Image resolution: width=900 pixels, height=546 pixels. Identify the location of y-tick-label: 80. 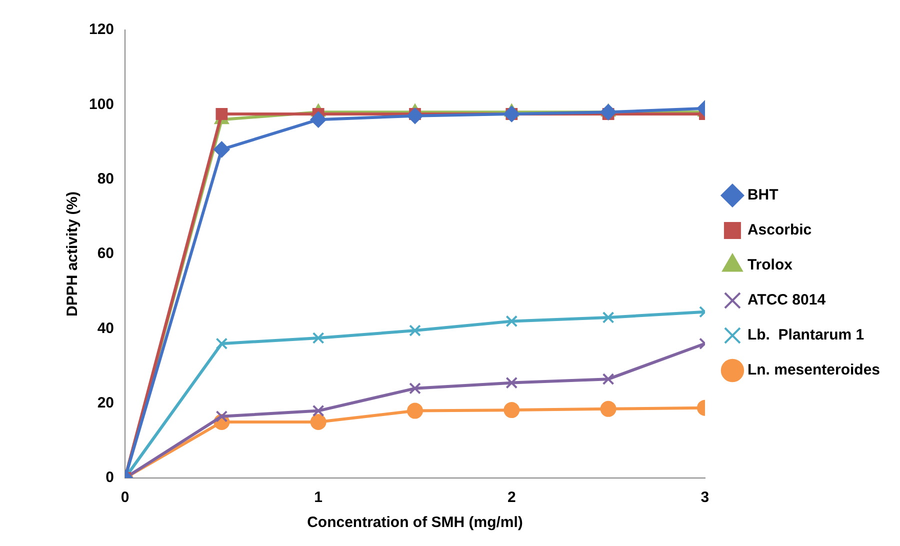
(105, 179).